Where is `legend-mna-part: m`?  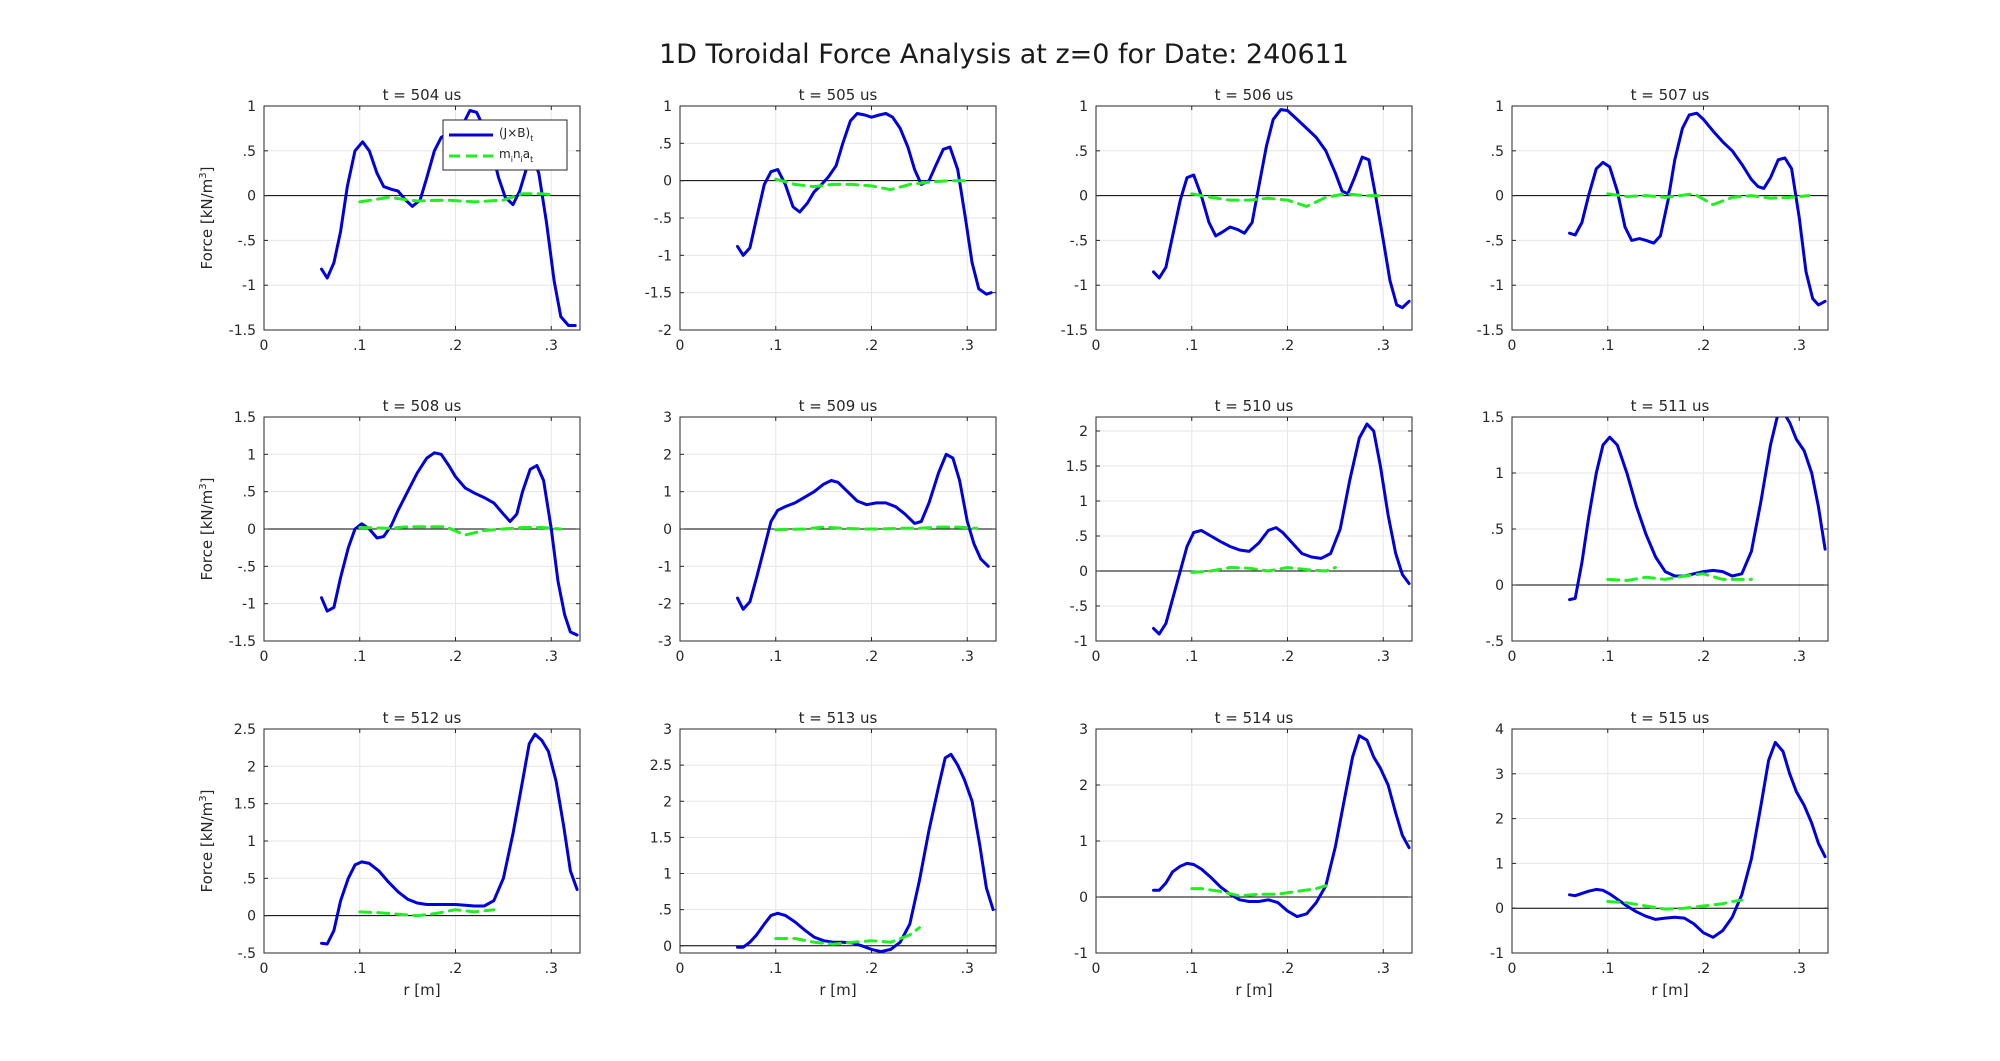
legend-mna-part: m is located at coordinates (505, 154).